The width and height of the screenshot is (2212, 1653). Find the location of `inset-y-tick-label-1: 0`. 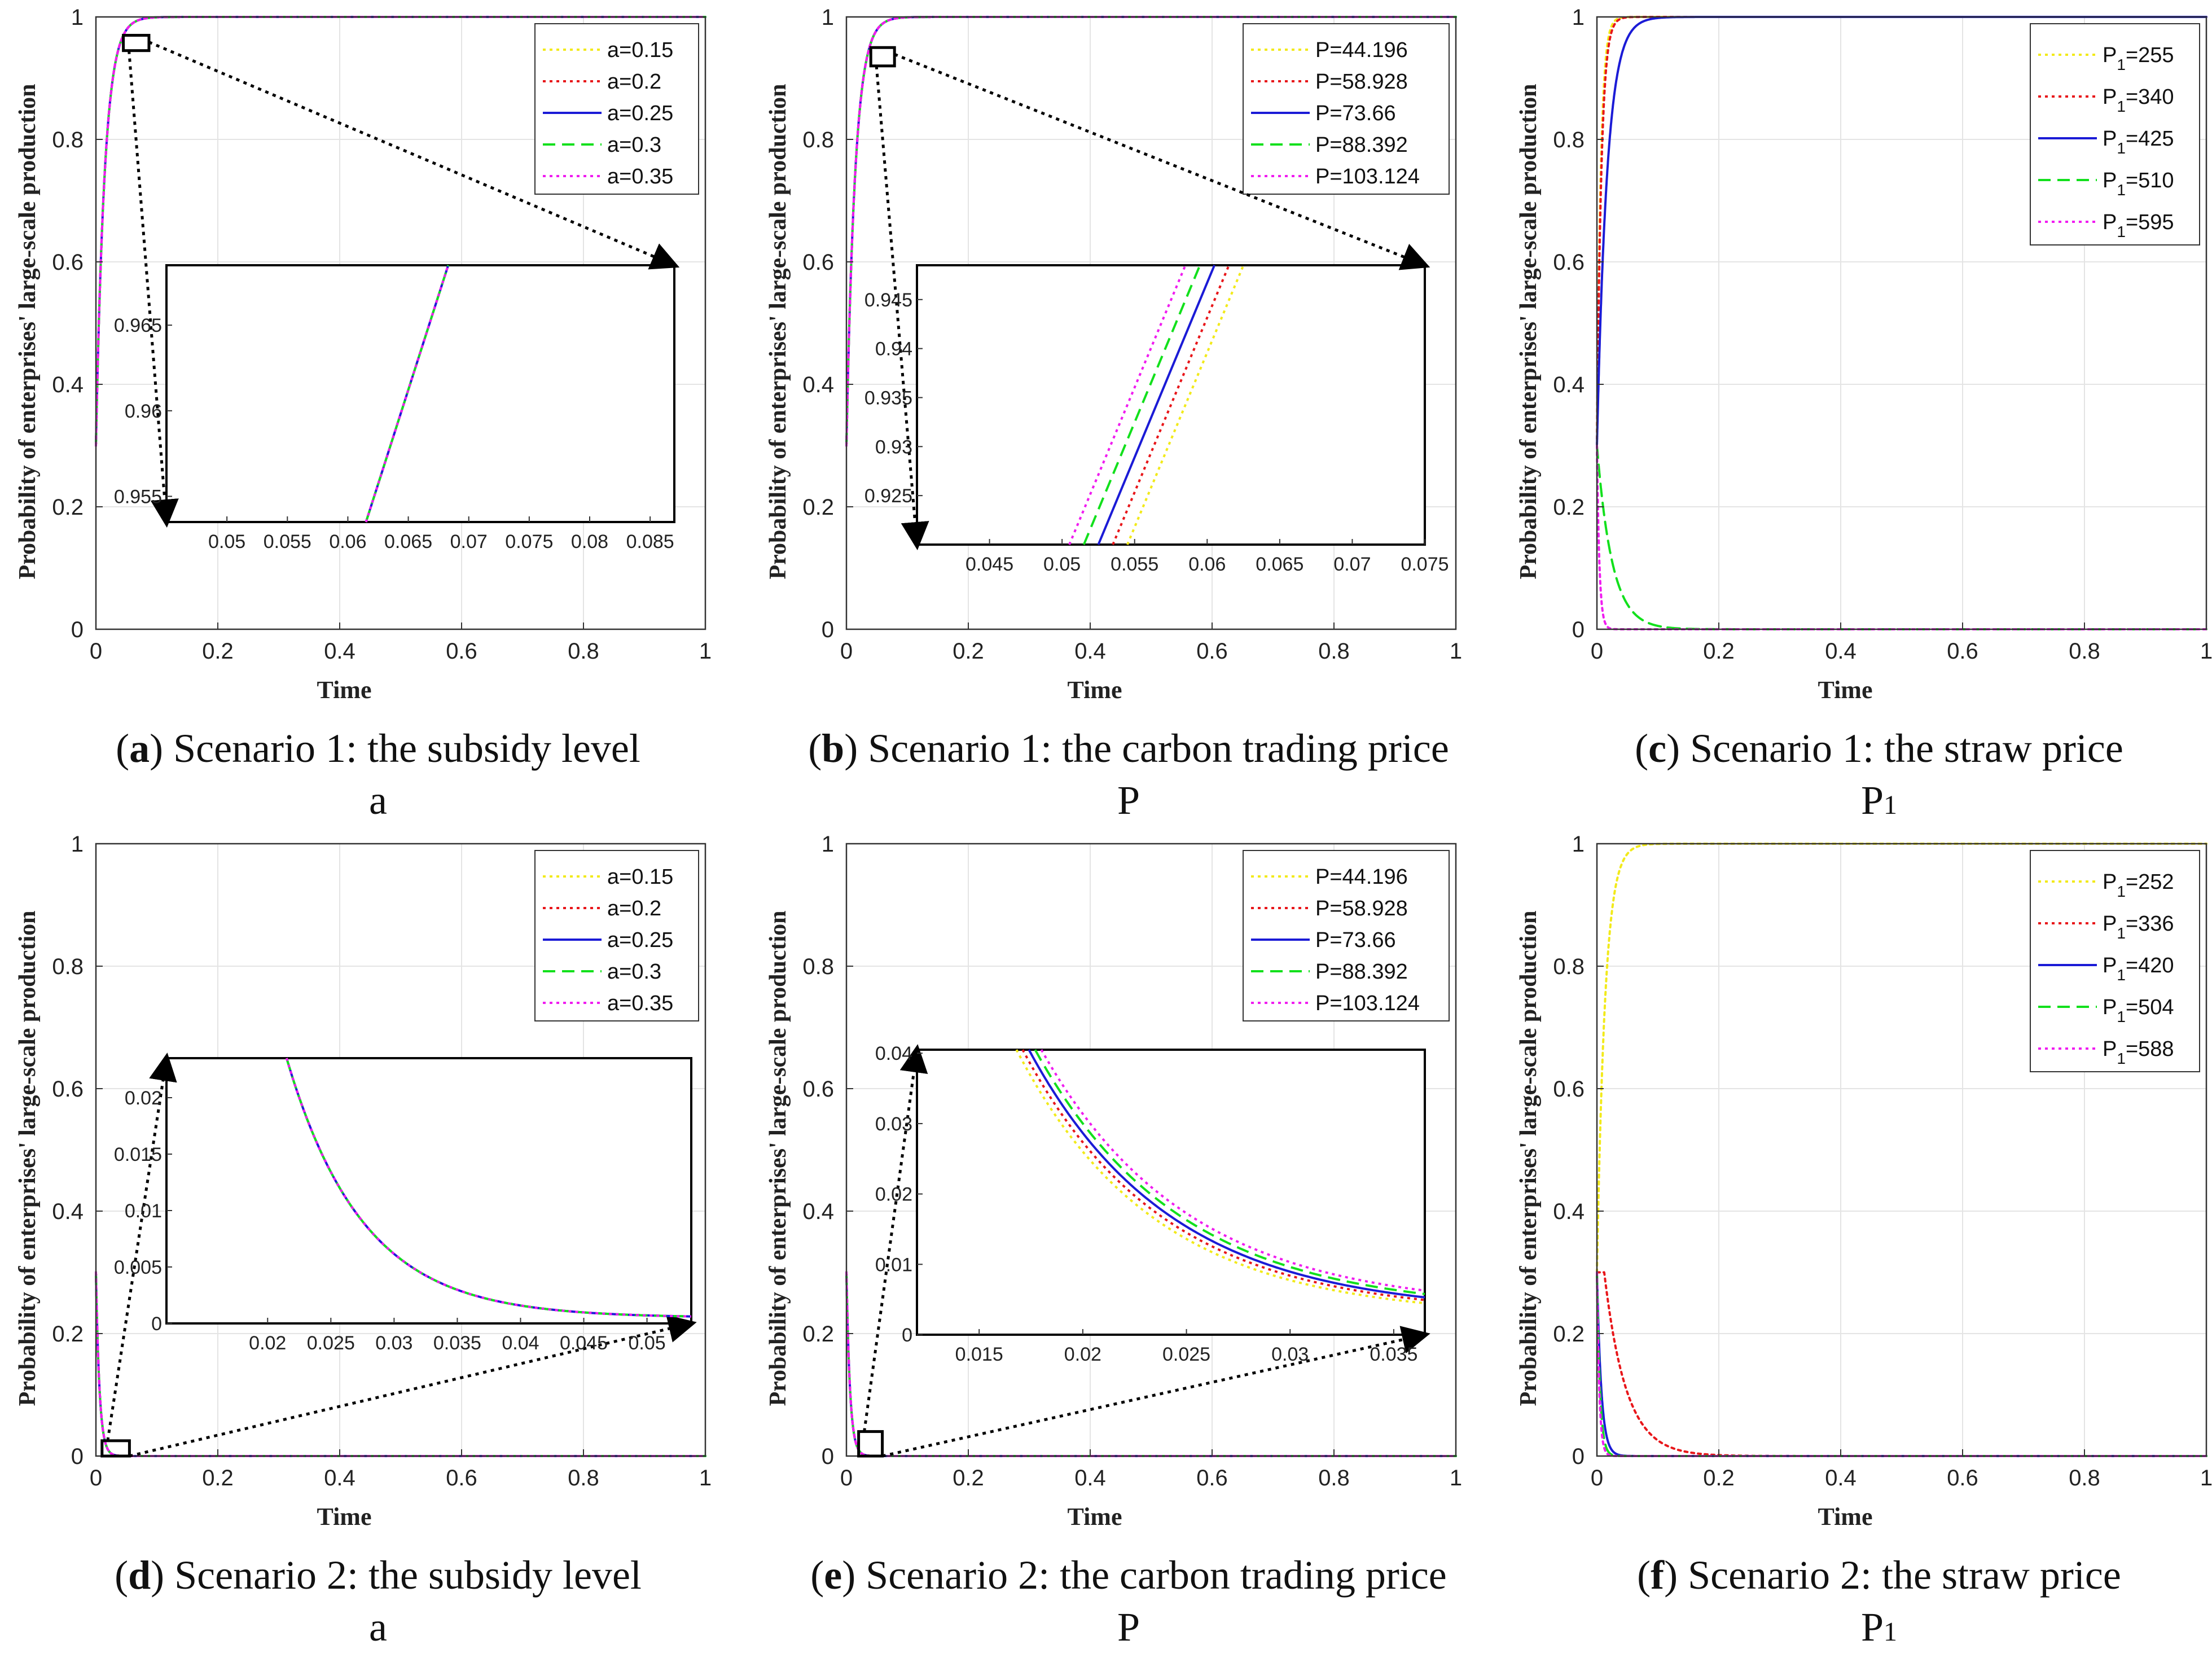

inset-y-tick-label-1: 0 is located at coordinates (907, 1335).